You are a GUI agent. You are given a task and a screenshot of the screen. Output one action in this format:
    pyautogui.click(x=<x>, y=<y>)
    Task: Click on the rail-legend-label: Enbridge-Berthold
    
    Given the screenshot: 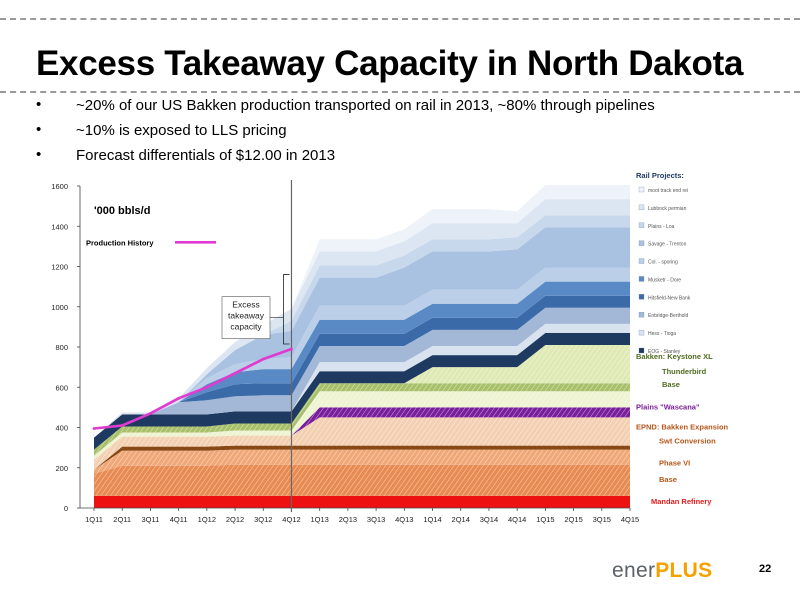 What is the action you would take?
    pyautogui.click(x=668, y=316)
    